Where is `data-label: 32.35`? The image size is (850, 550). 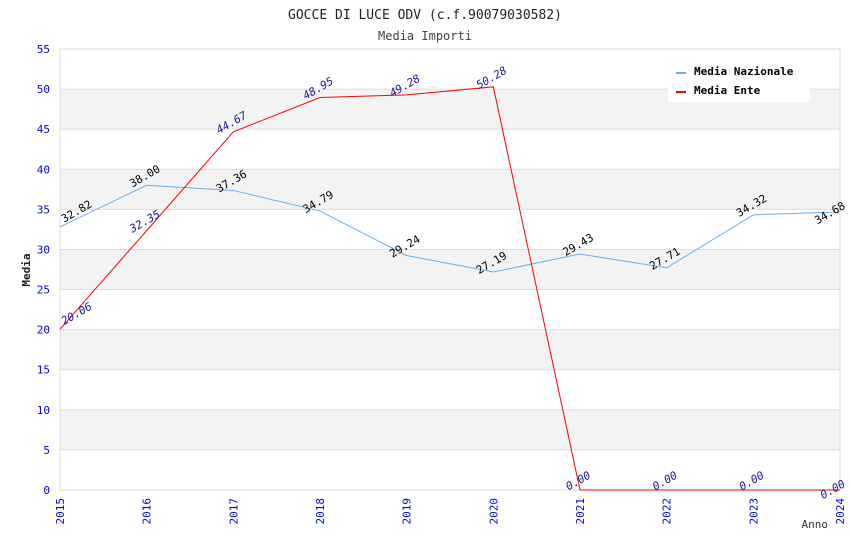
data-label: 32.35 is located at coordinates (144, 222).